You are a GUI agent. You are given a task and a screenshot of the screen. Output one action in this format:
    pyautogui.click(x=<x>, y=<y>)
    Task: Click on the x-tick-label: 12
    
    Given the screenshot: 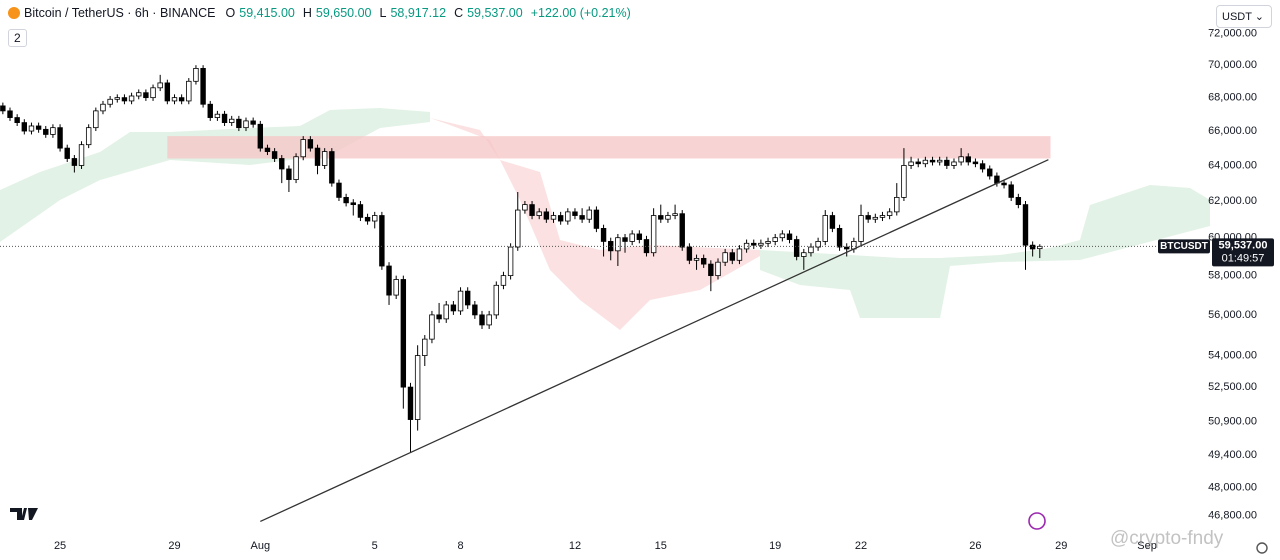 What is the action you would take?
    pyautogui.click(x=575, y=546)
    